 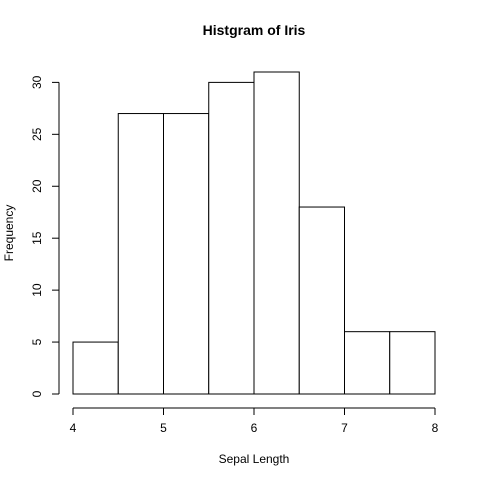 I want to click on x-tick-label-0: 4, so click(x=73, y=428).